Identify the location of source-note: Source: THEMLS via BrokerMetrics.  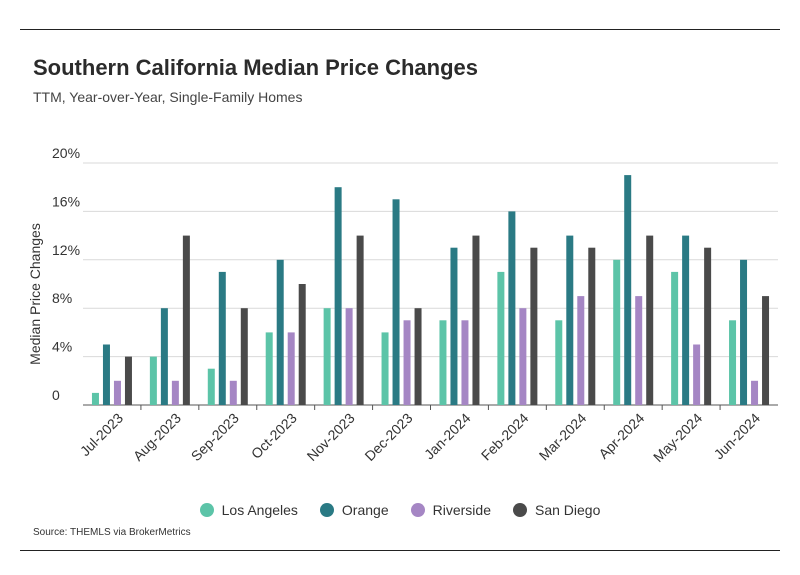
(112, 532).